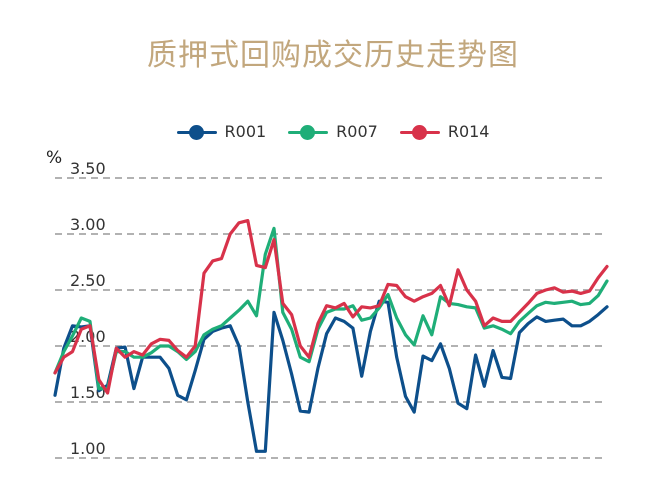 The height and width of the screenshot is (482, 666). What do you see at coordinates (221, 131) in the screenshot?
I see `legend-item-r001: R001` at bounding box center [221, 131].